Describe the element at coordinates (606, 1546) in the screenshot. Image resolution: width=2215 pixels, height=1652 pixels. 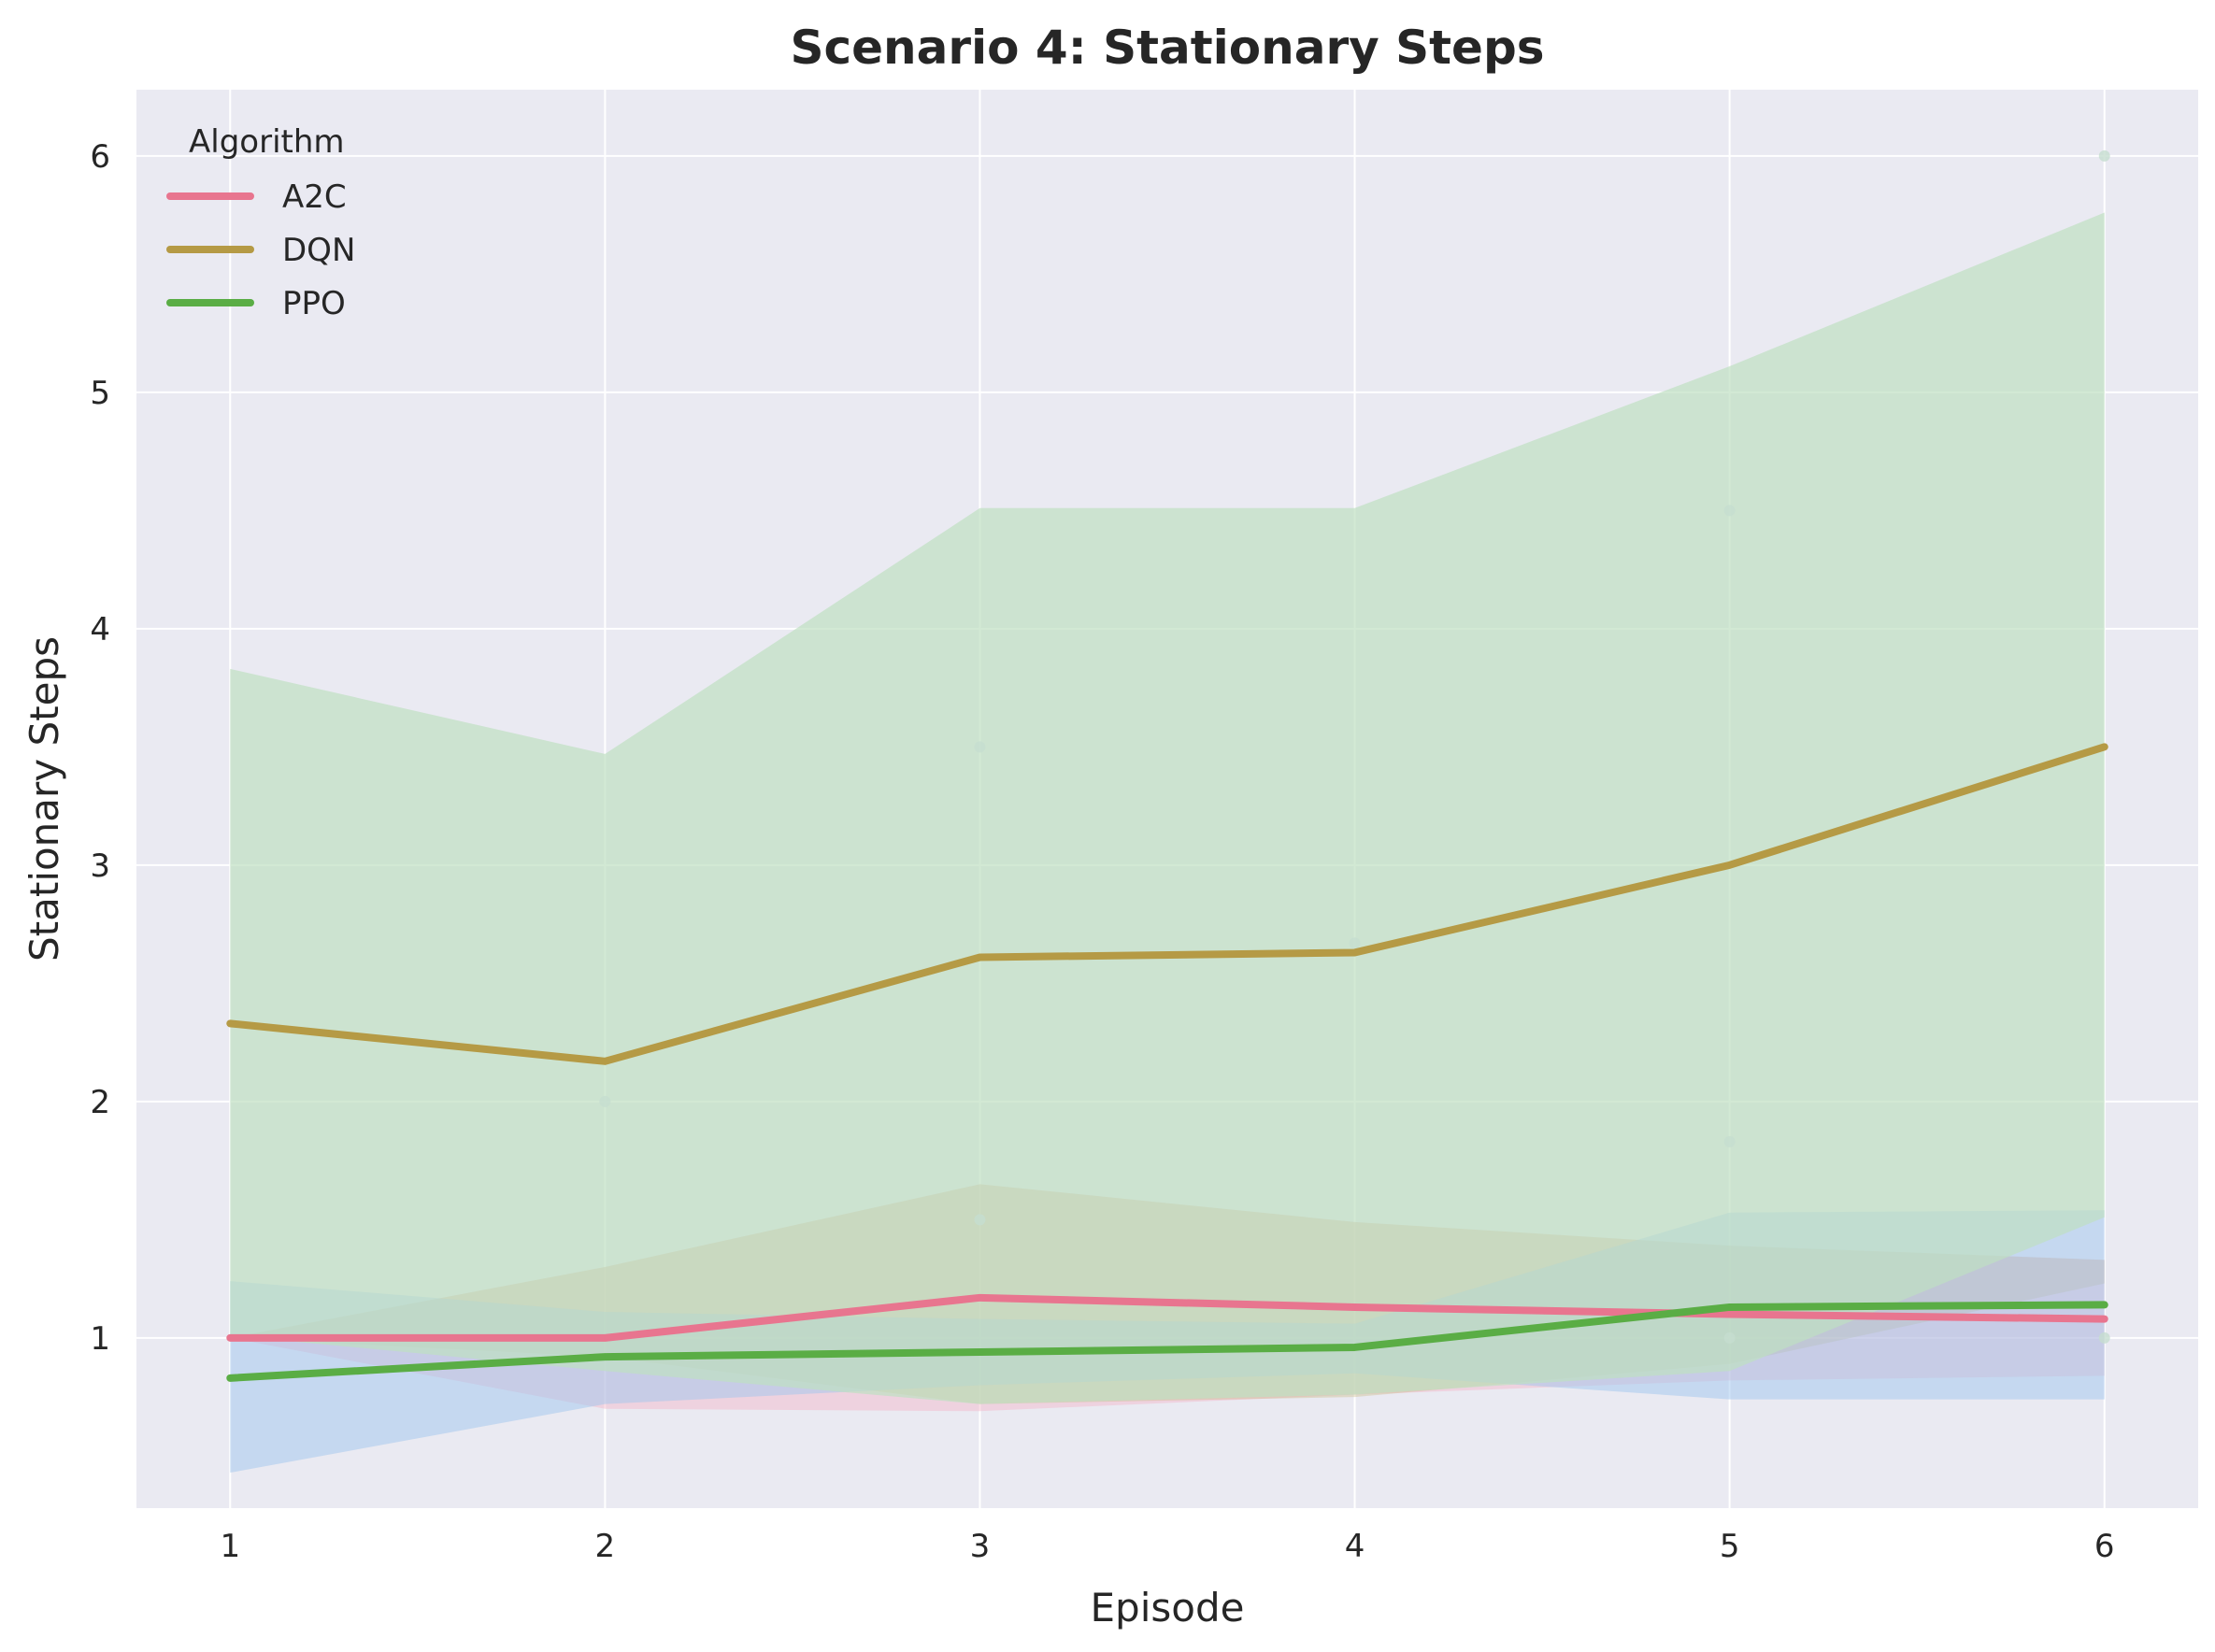
I see `x-tick-label: 2` at that location.